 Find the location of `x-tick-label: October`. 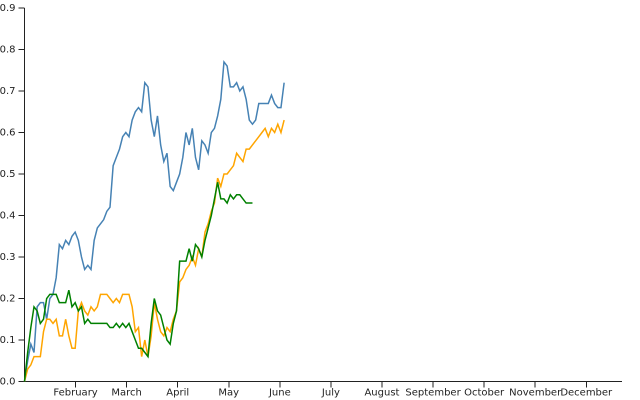

x-tick-label: October is located at coordinates (484, 393).